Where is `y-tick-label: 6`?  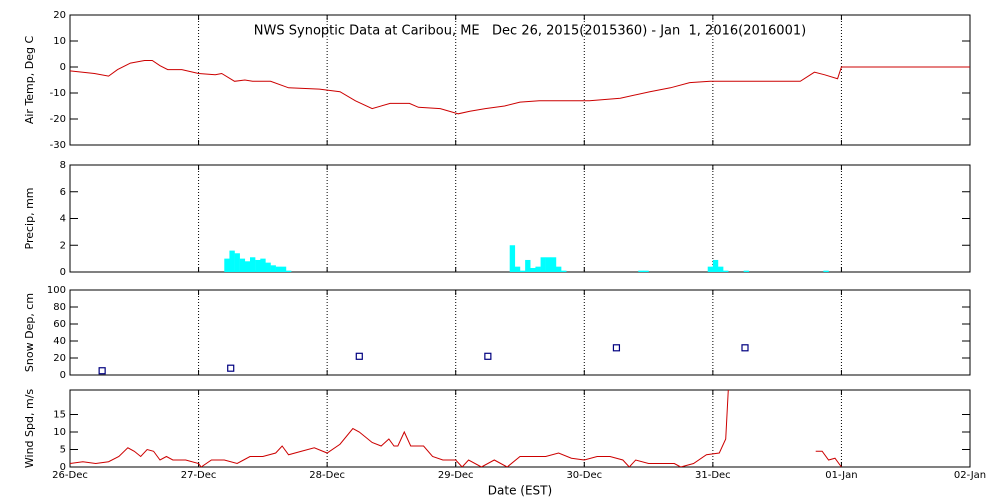
y-tick-label: 6 is located at coordinates (63, 192).